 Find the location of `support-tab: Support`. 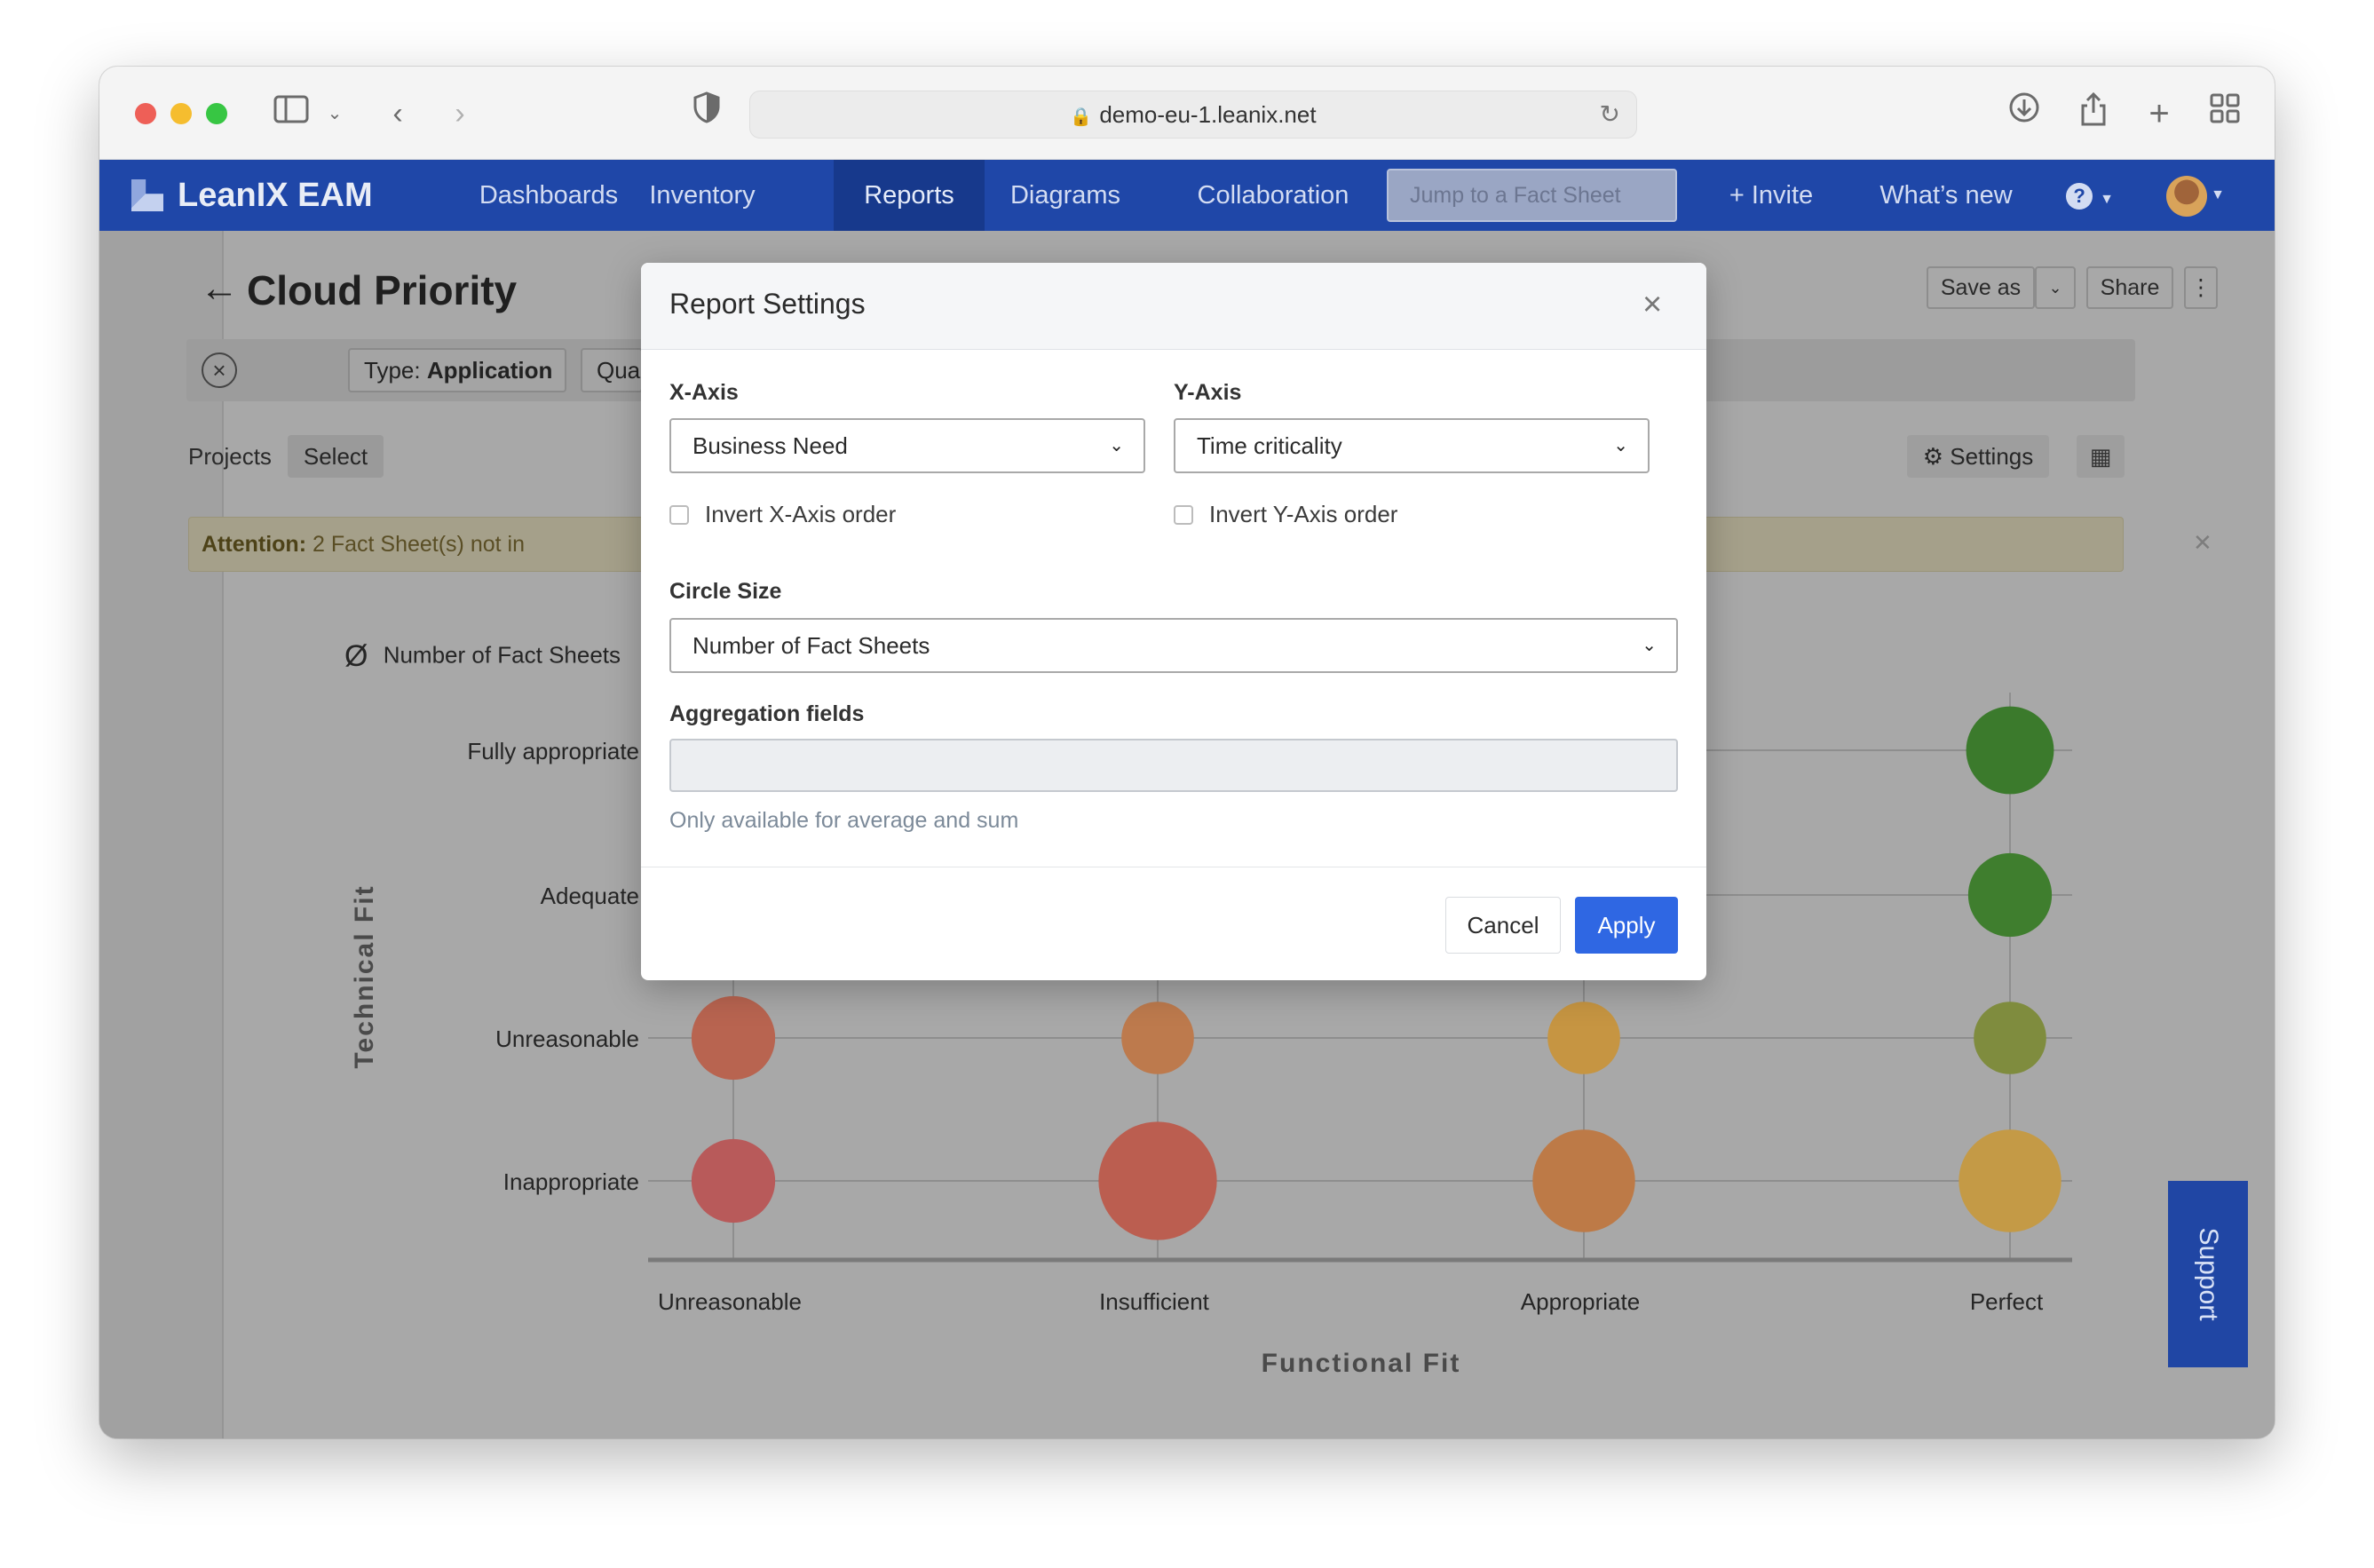

support-tab: Support is located at coordinates (2208, 1274).